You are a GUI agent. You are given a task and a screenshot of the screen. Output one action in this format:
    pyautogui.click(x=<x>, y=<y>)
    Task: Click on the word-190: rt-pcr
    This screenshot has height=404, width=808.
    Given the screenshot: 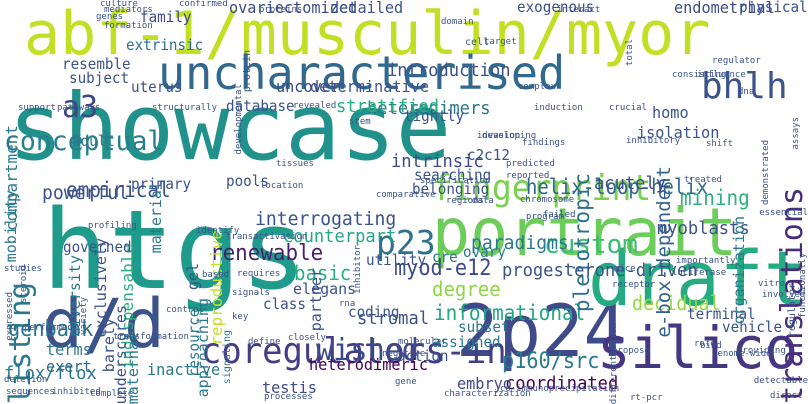 What is the action you would take?
    pyautogui.click(x=646, y=398)
    